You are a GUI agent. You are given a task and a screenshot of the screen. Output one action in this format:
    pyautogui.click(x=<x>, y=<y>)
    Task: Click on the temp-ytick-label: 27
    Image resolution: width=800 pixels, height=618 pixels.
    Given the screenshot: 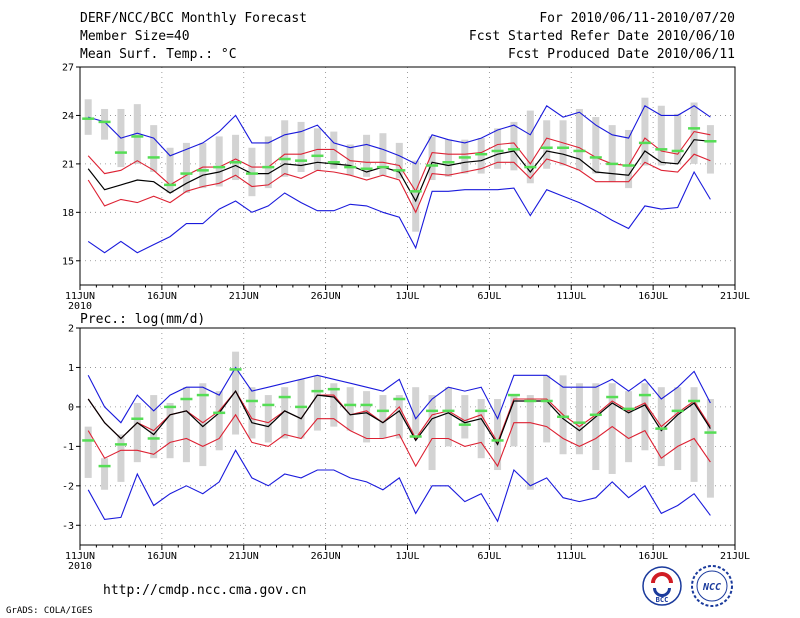 What is the action you would take?
    pyautogui.click(x=68, y=68)
    